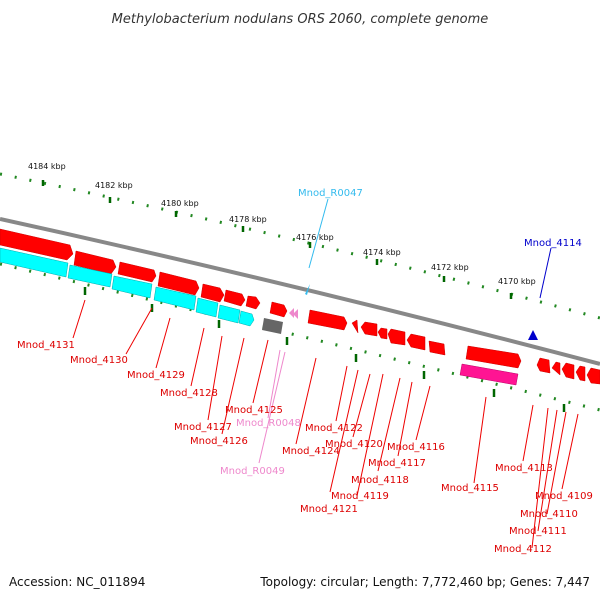 The width and height of the screenshot is (600, 600). I want to click on gene-label: Mnod_4124, so click(311, 451).